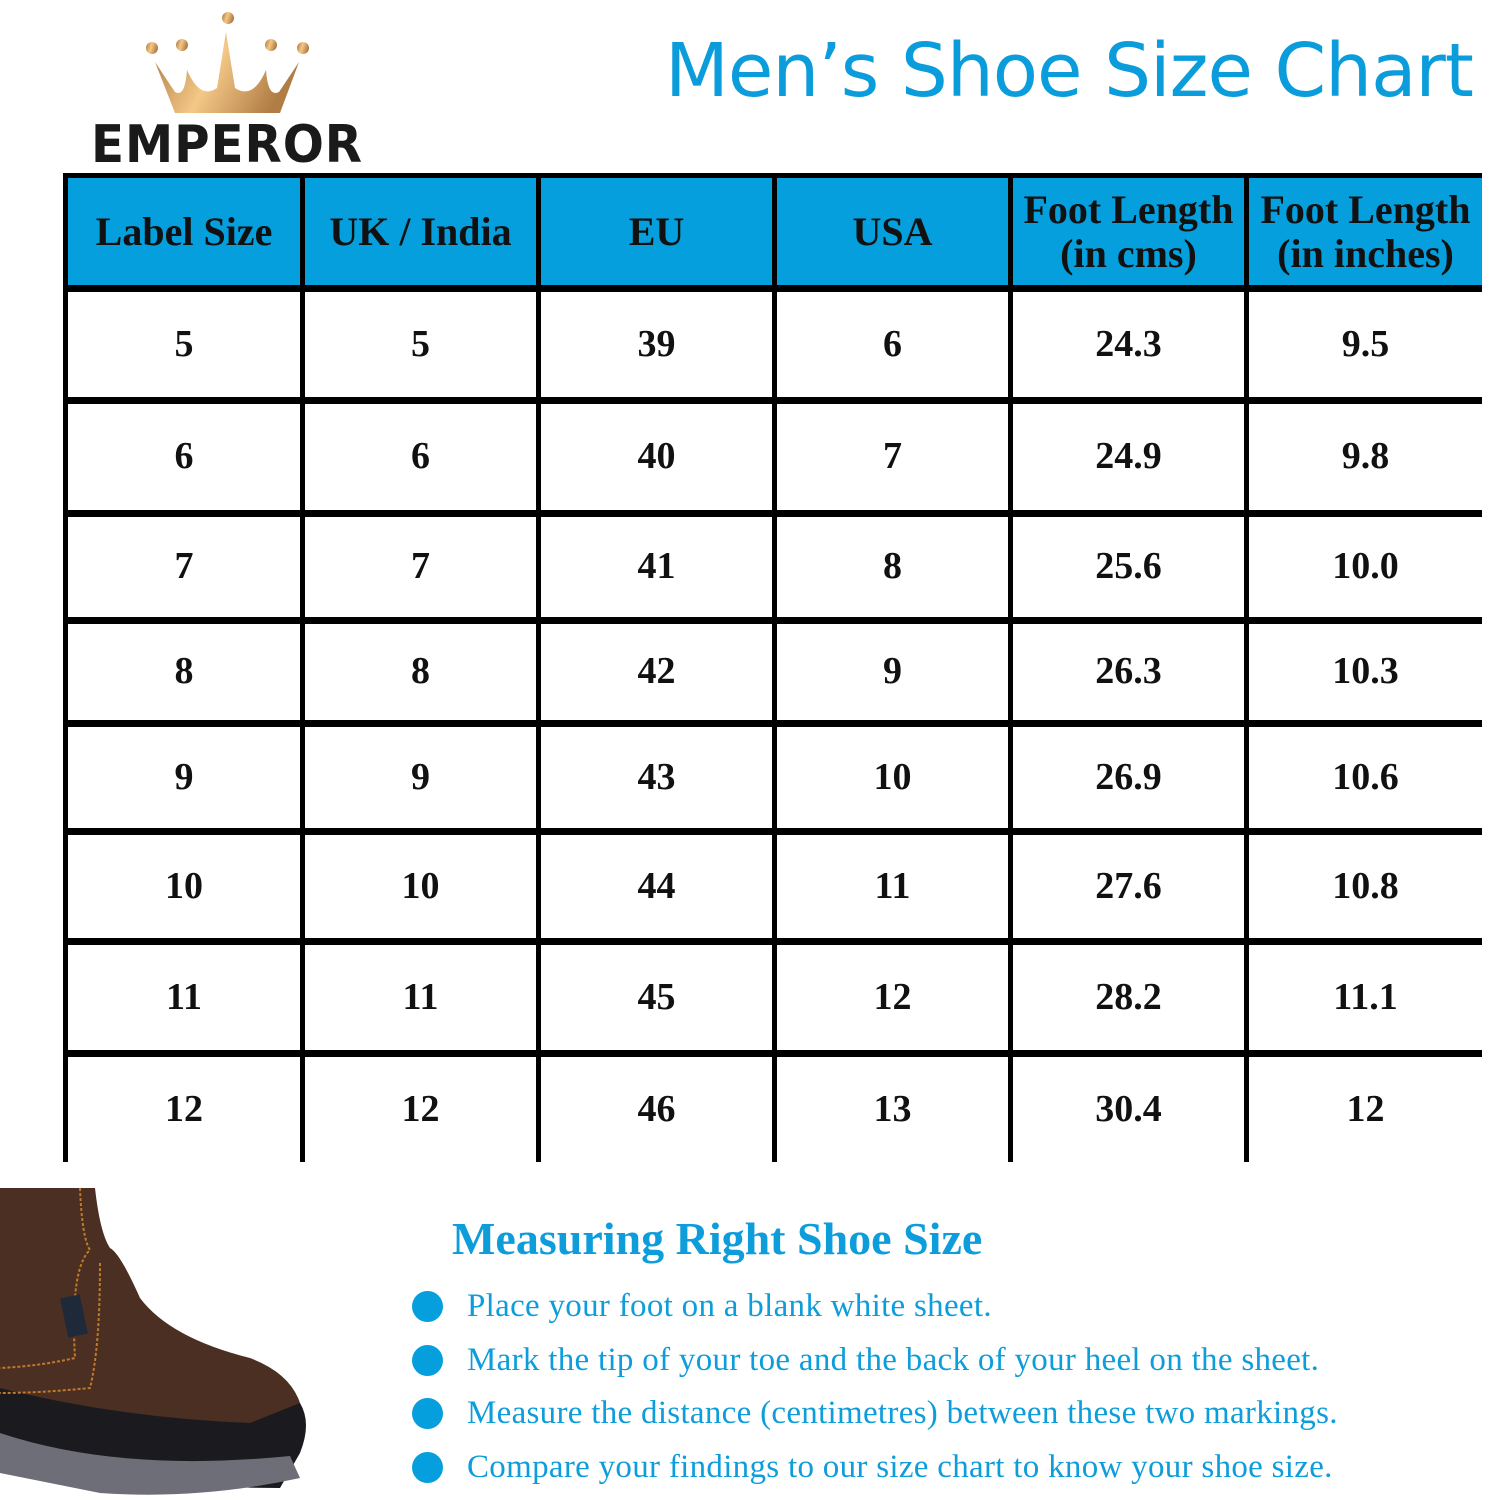 This screenshot has width=1500, height=1500. I want to click on table-cell: 24.9, so click(1128, 457).